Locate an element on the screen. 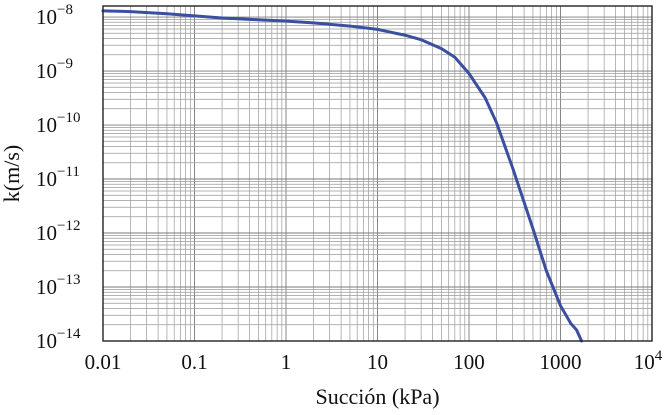 Image resolution: width=669 pixels, height=415 pixels. y-tick-label: 10⁻¹² is located at coordinates (58, 231).